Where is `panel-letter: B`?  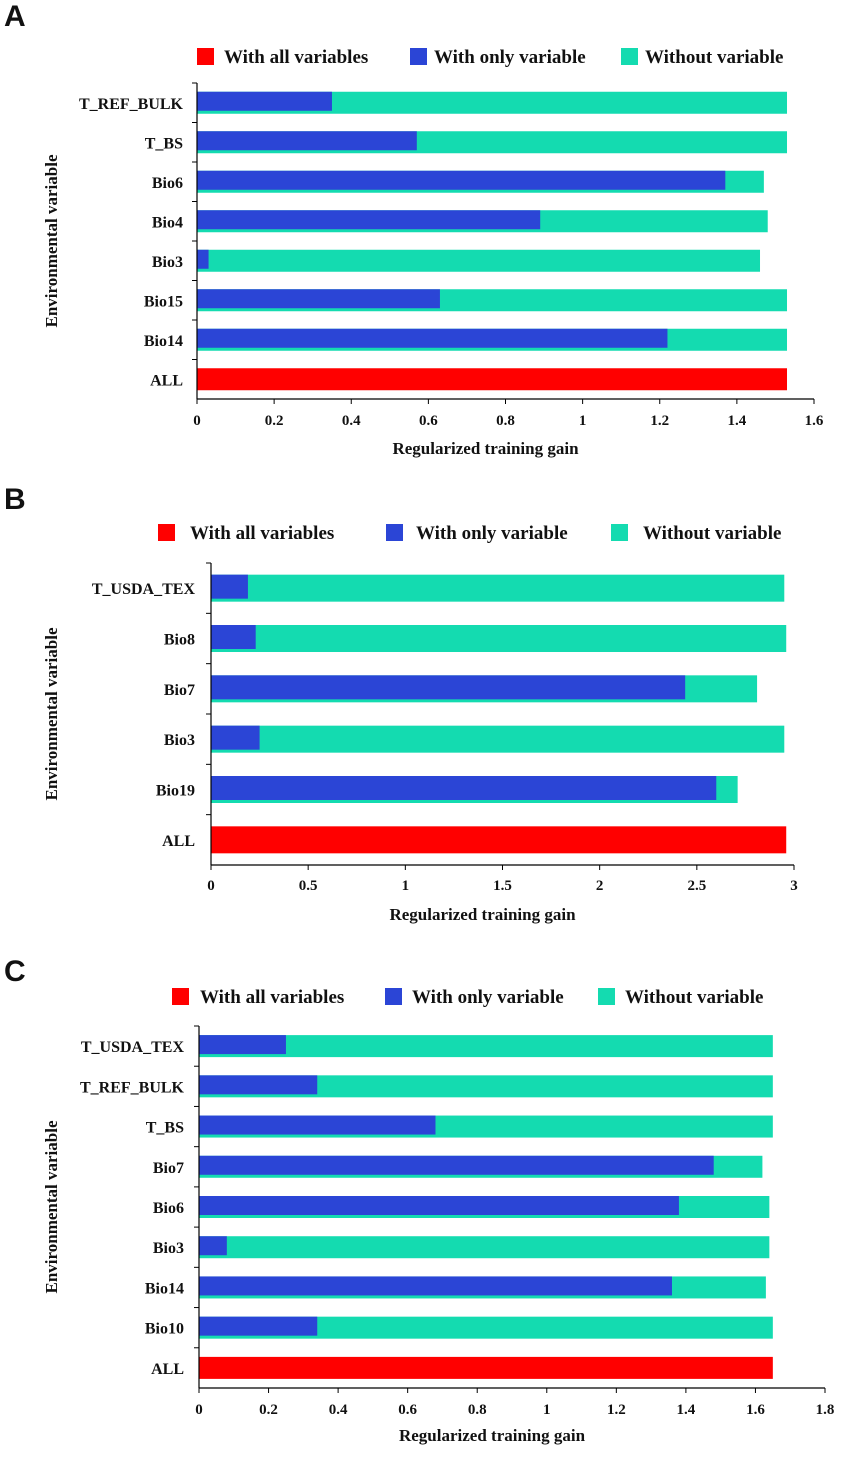 panel-letter: B is located at coordinates (15, 499).